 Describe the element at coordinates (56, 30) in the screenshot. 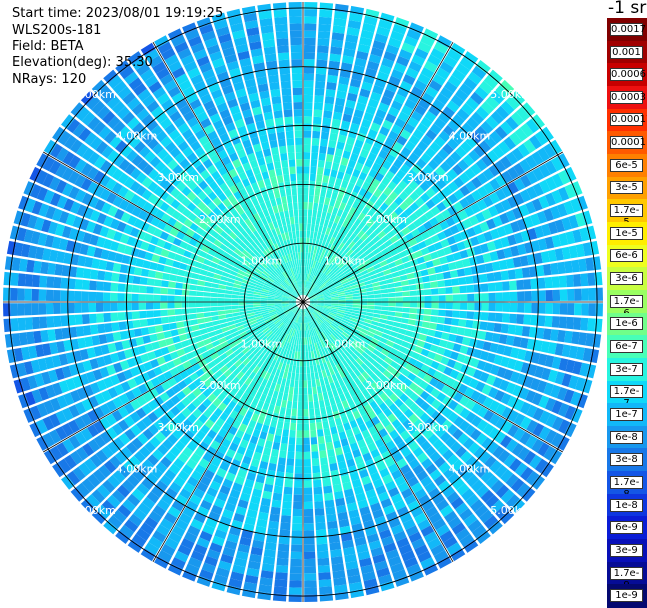

I see `instrument-text: WLS200s-181` at that location.